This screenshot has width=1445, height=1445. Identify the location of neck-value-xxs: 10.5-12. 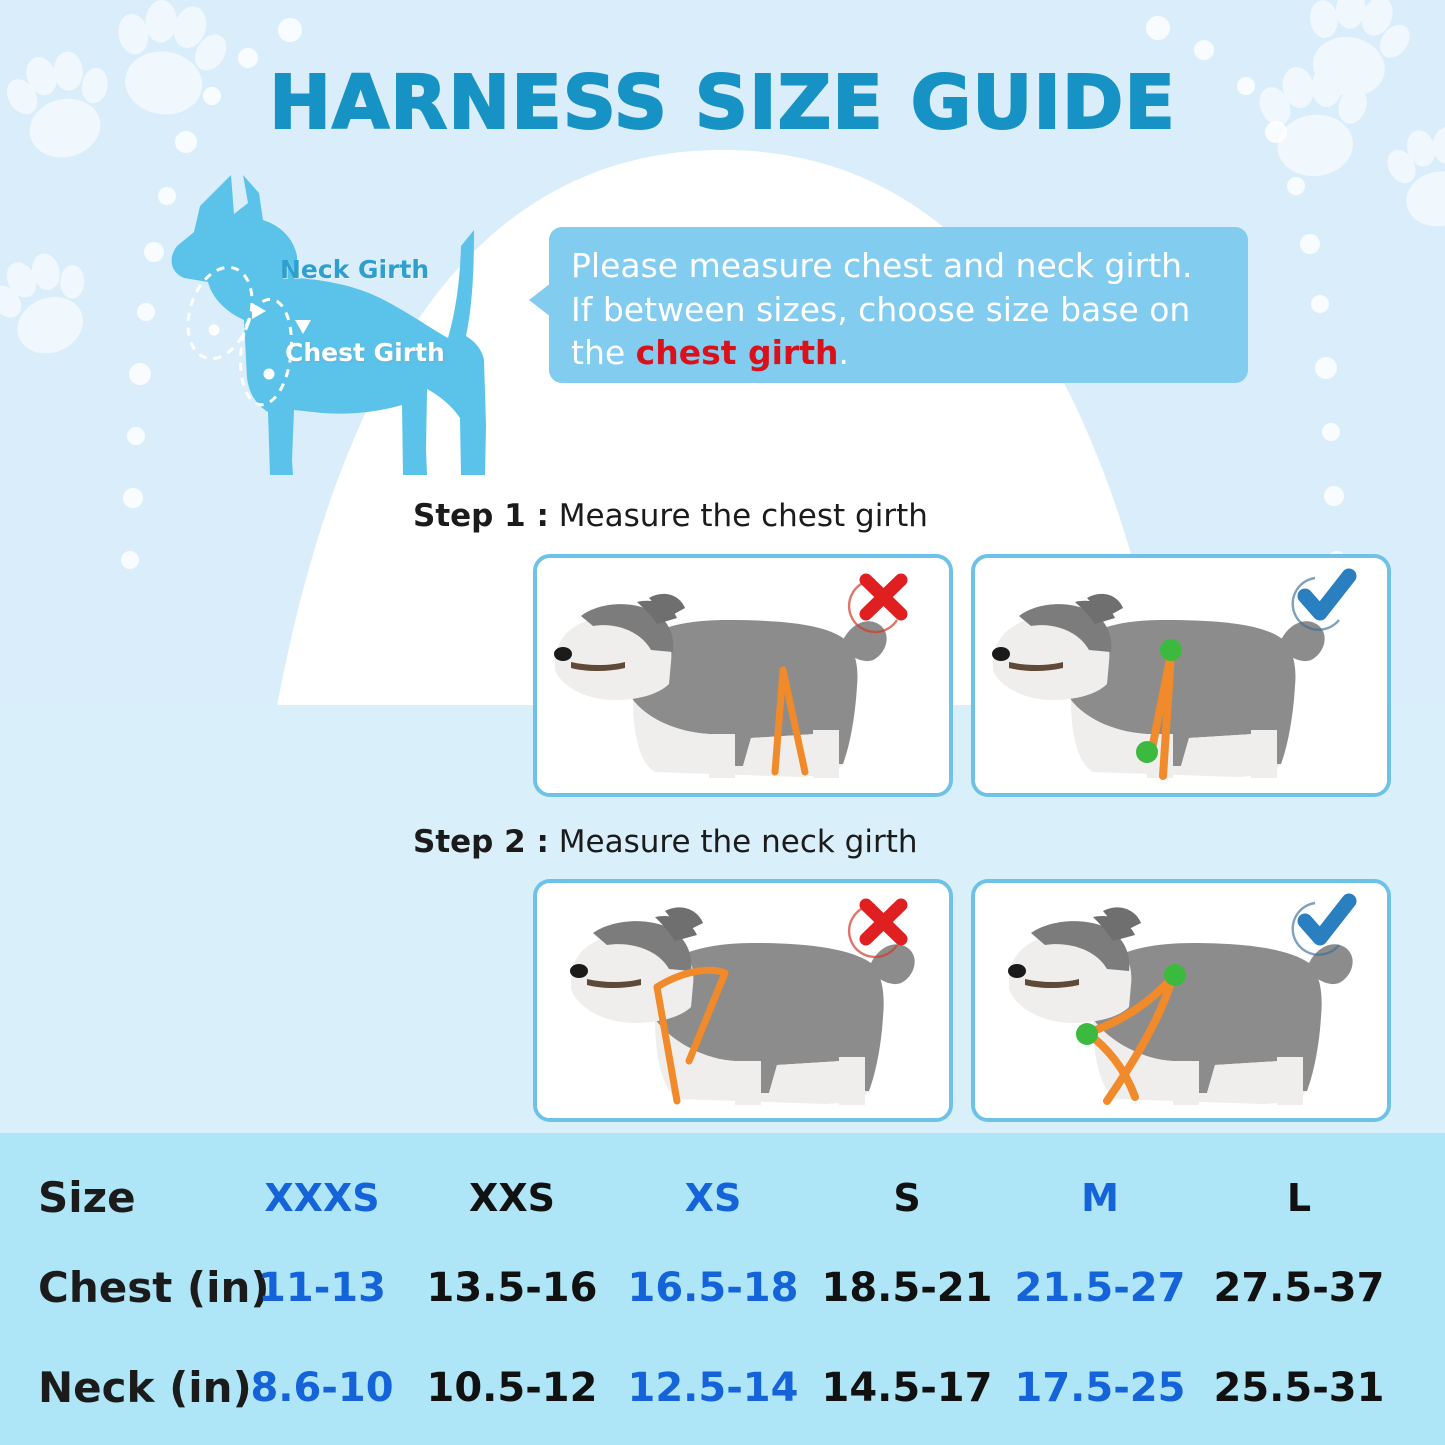
(512, 1388).